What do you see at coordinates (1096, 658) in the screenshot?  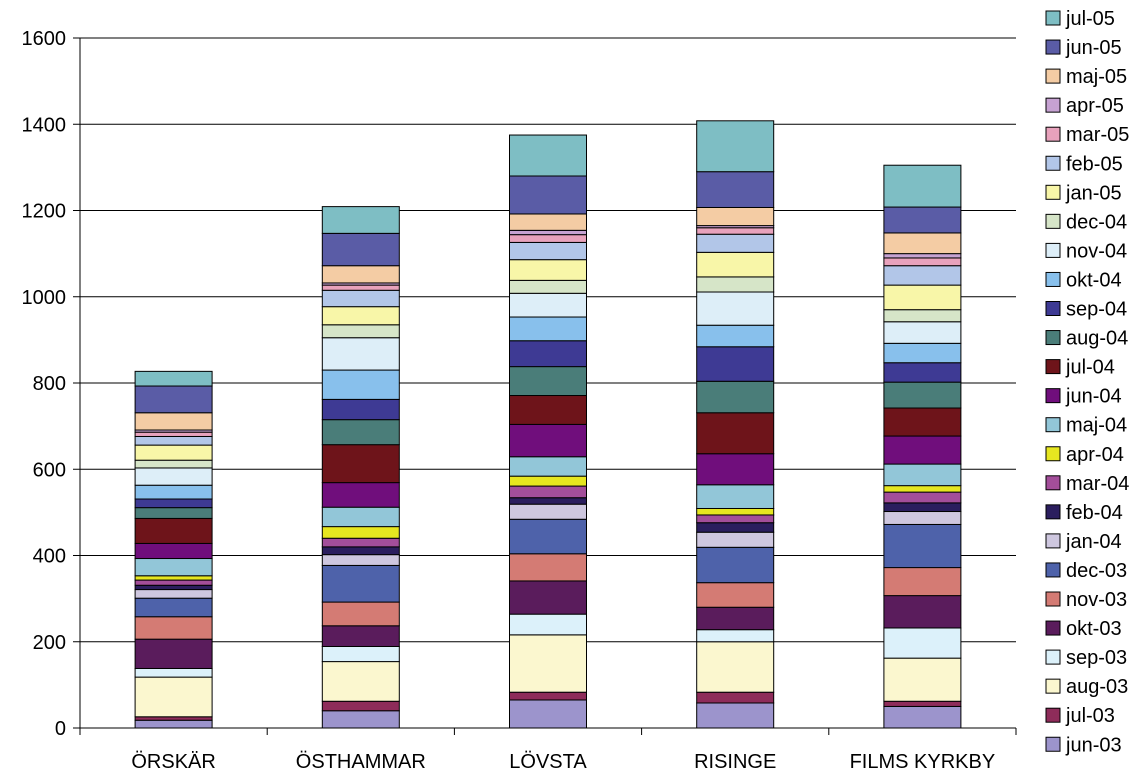 I see `legend-label: sep-03` at bounding box center [1096, 658].